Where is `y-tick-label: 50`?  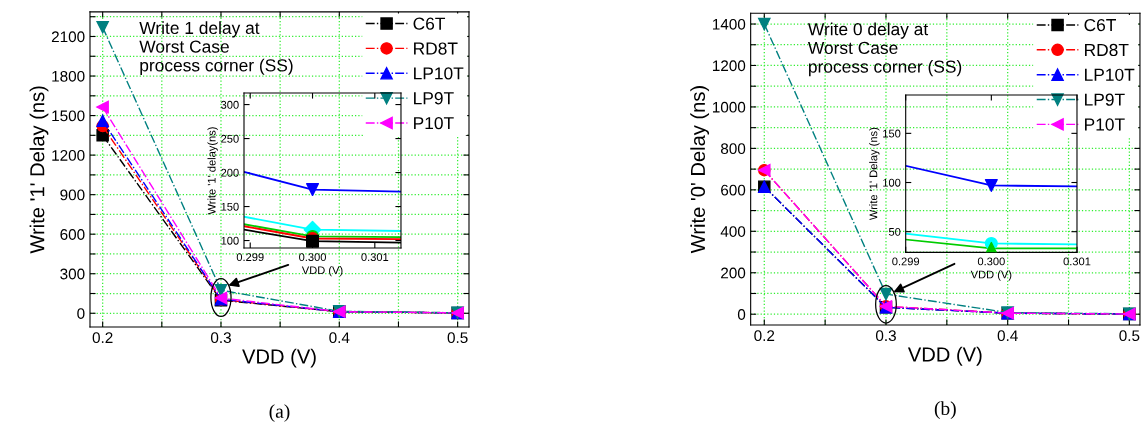
y-tick-label: 50 is located at coordinates (894, 231).